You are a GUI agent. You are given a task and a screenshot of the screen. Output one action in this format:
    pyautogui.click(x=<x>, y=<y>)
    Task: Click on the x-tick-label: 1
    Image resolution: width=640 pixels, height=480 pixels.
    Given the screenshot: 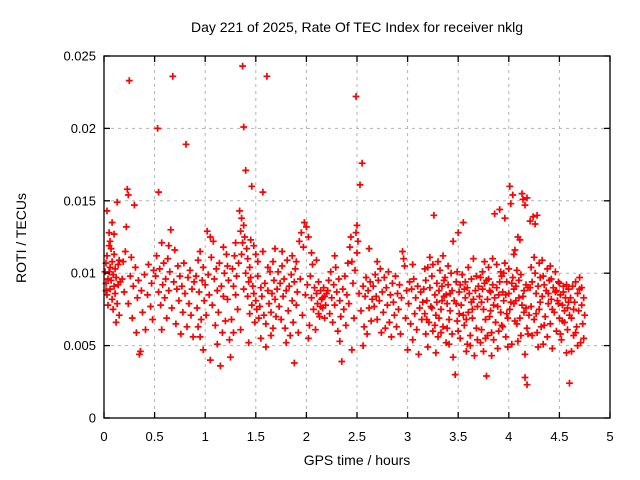 What is the action you would take?
    pyautogui.click(x=205, y=436)
    